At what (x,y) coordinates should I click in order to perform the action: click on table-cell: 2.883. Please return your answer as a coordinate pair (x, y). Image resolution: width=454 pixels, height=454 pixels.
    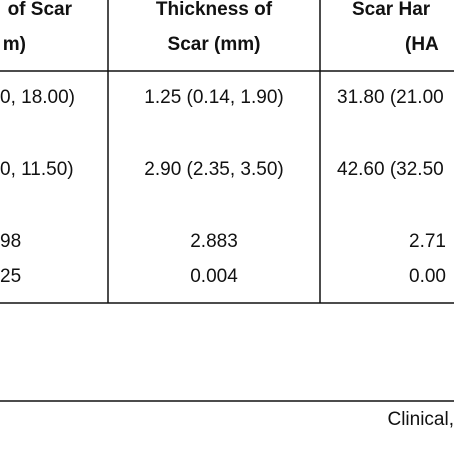
    Looking at the image, I should click on (214, 241).